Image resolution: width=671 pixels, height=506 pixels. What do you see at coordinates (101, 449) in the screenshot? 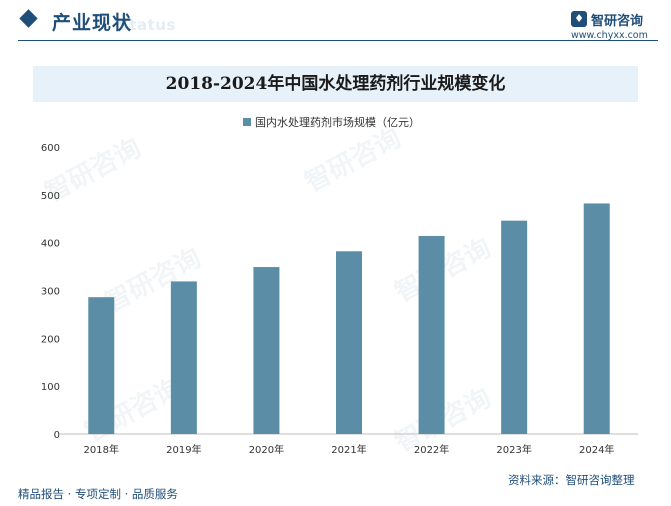
I see `x-tick-label: 2018年` at bounding box center [101, 449].